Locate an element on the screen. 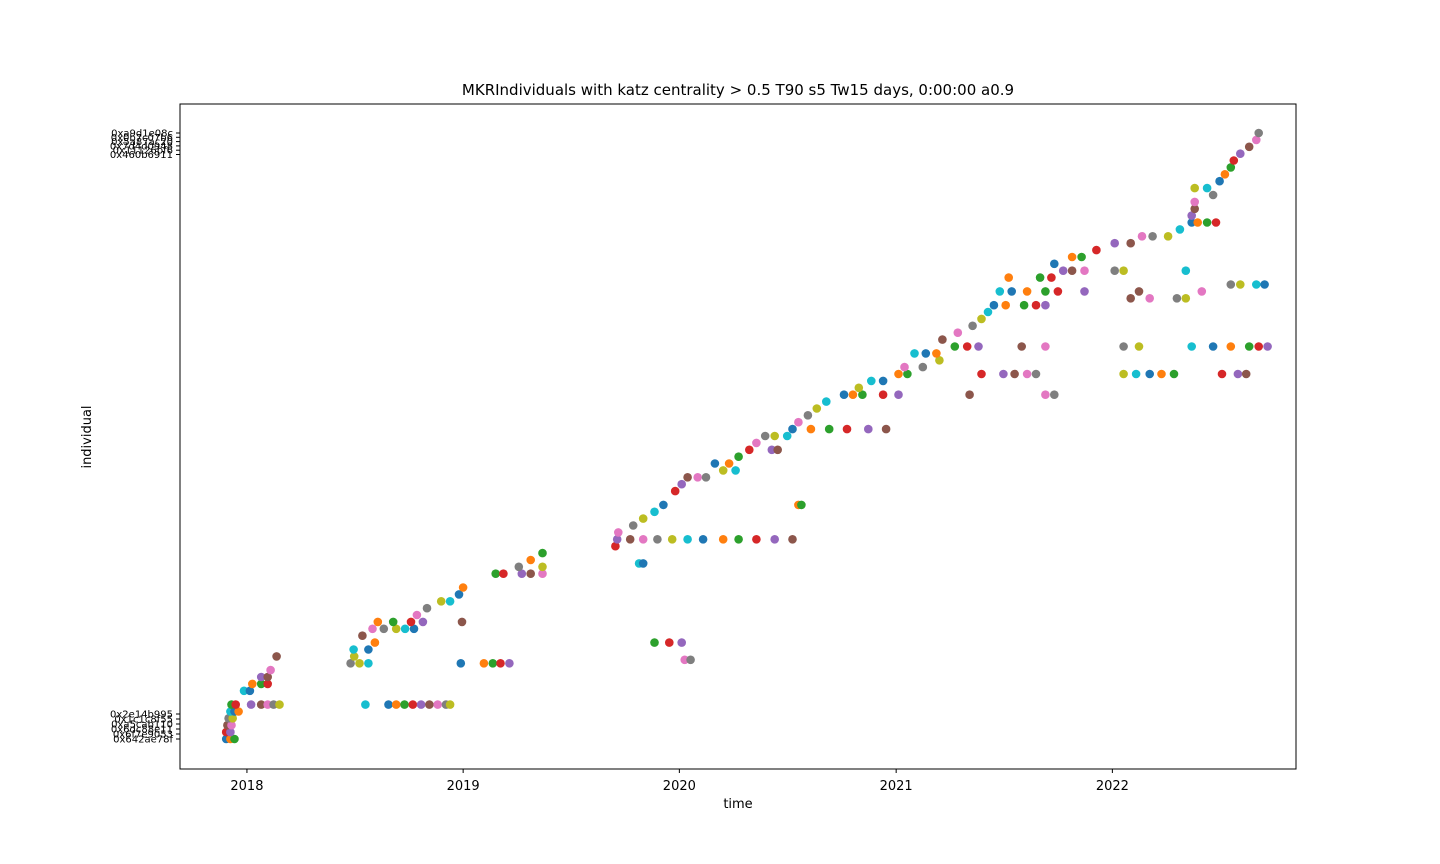  y-tick-label: 0x2e14b995 is located at coordinates (141, 715).